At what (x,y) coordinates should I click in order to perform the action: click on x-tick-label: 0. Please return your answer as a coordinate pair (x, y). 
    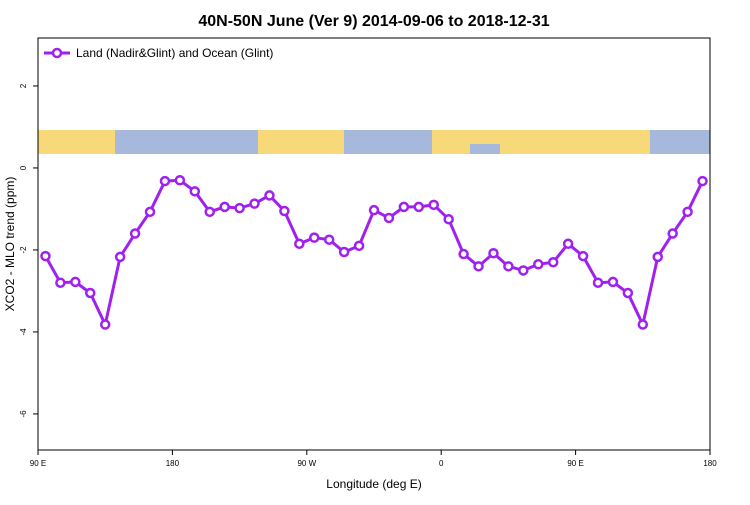
    Looking at the image, I should click on (441, 463).